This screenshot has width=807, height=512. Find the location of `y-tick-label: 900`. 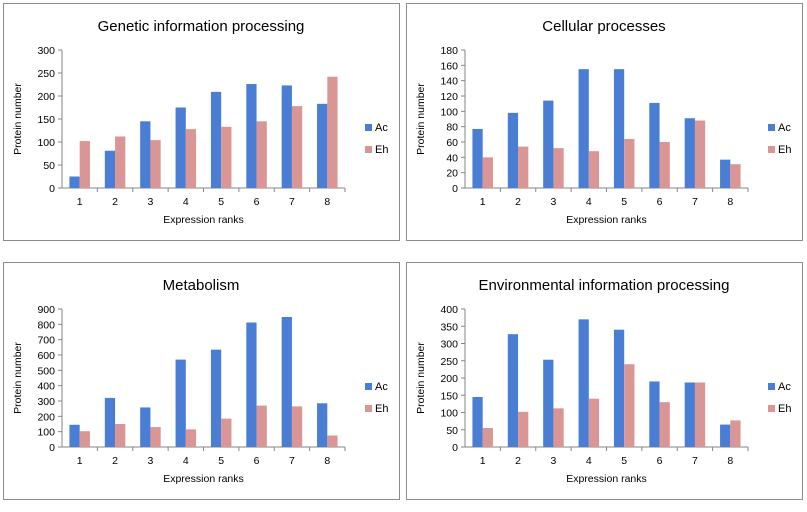

y-tick-label: 900 is located at coordinates (46, 310).